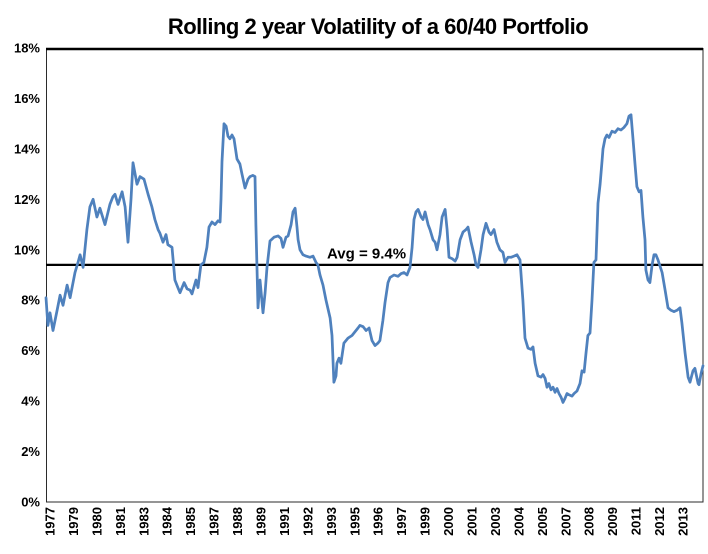 The height and width of the screenshot is (554, 708). I want to click on y-axis-tick-label: 14%, so click(27, 148).